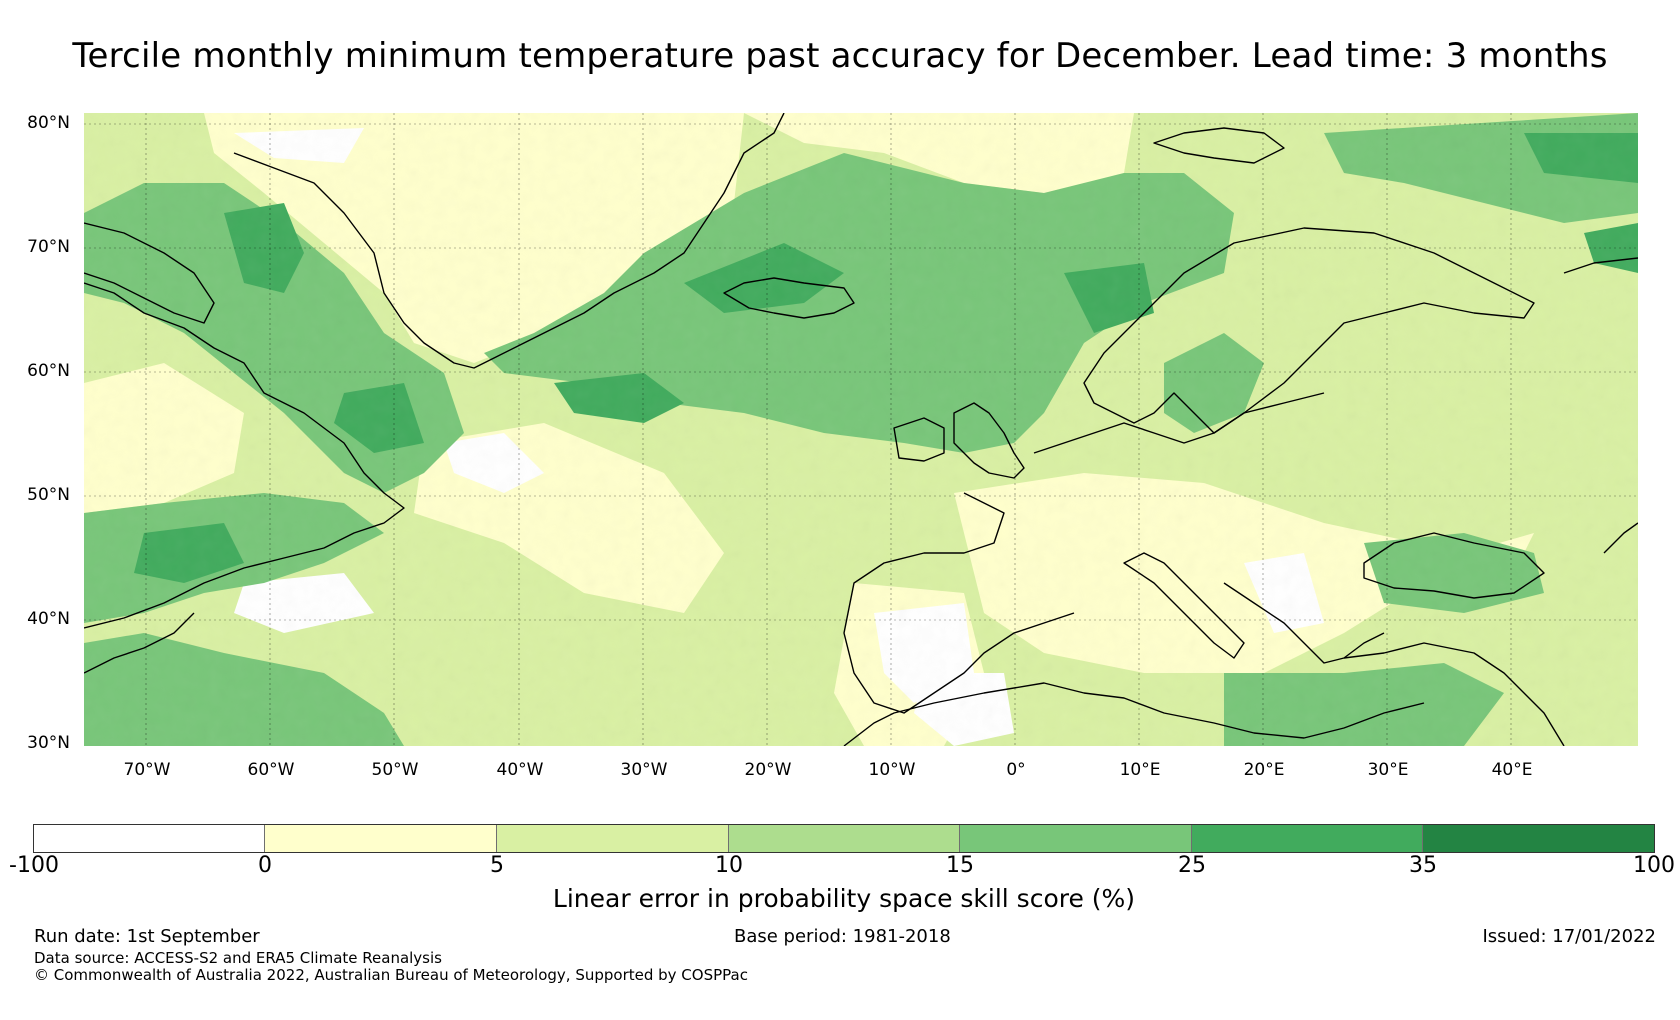 The height and width of the screenshot is (1020, 1680). Describe the element at coordinates (644, 770) in the screenshot. I see `lon-label-30w: 30°W` at that location.